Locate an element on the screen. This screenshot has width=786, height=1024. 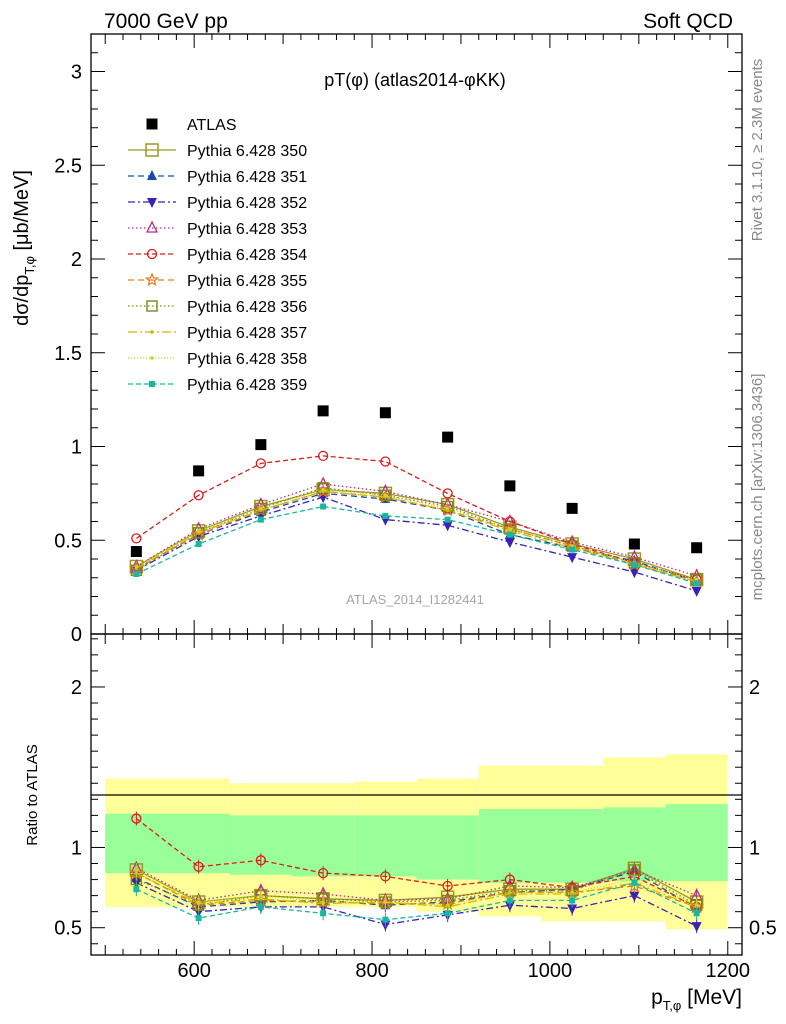
main-y-axis-label: dσ/dpT,φ [μb/MeV] is located at coordinates (24, 248).